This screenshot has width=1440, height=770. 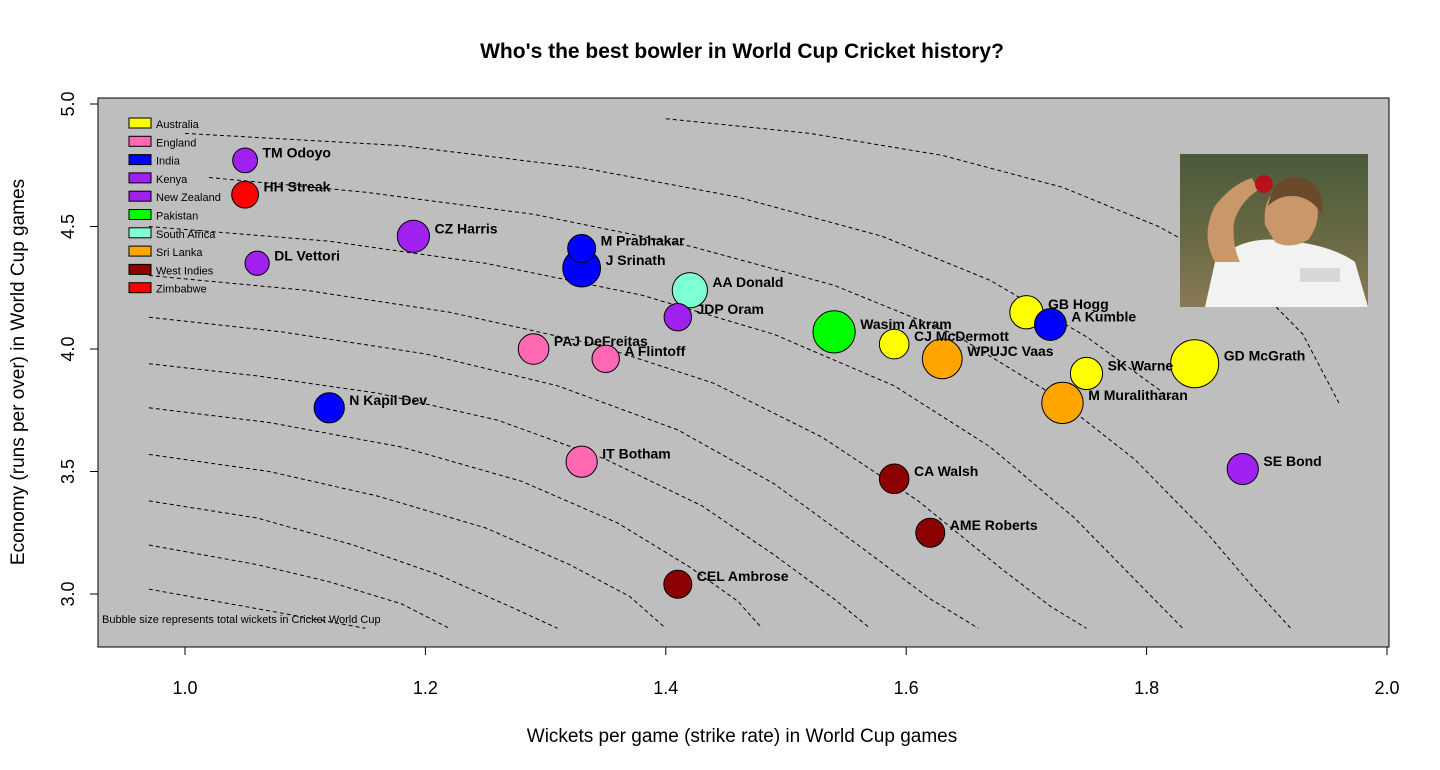 What do you see at coordinates (1103, 317) in the screenshot?
I see `bubble-label: A Kumble` at bounding box center [1103, 317].